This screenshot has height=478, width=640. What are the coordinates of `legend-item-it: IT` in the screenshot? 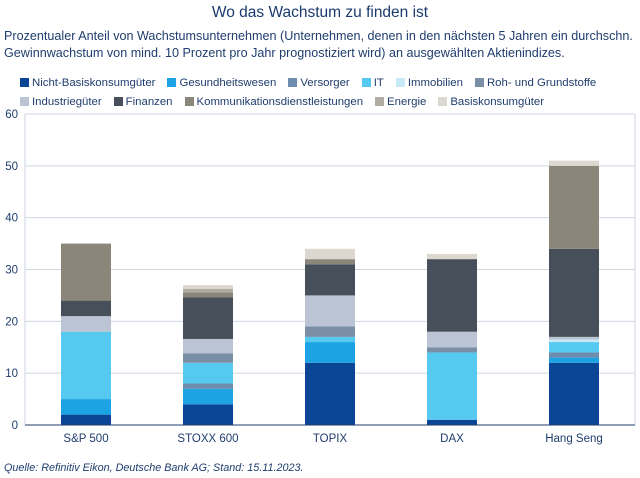 It's located at (372, 82).